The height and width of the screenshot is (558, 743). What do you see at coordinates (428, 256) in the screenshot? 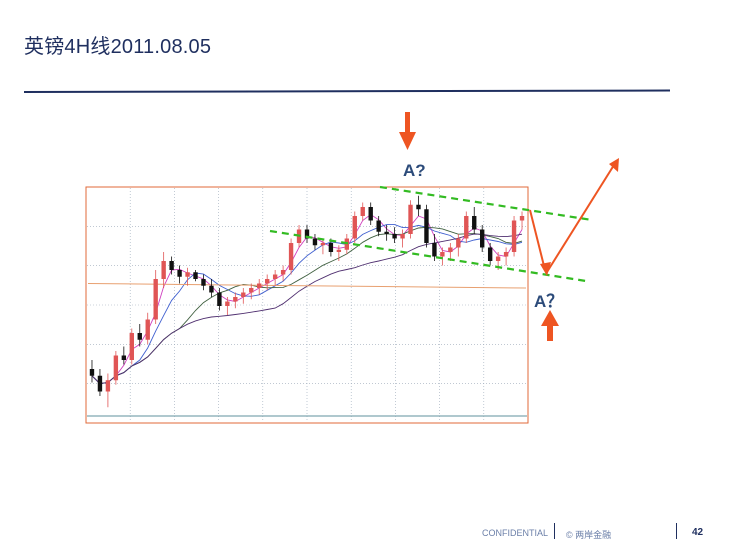
I see `channel-lower-line` at bounding box center [428, 256].